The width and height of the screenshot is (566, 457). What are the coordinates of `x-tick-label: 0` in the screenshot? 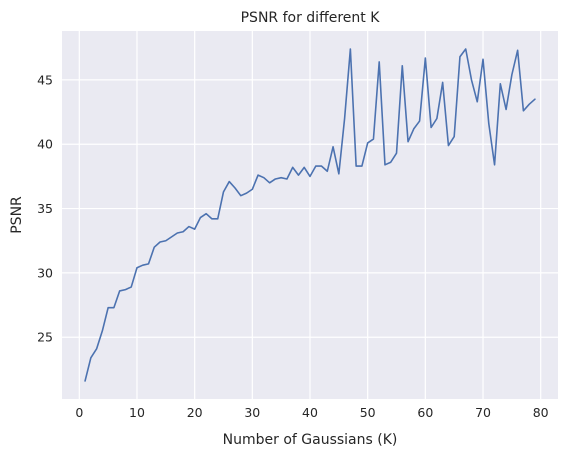 It's located at (79, 412).